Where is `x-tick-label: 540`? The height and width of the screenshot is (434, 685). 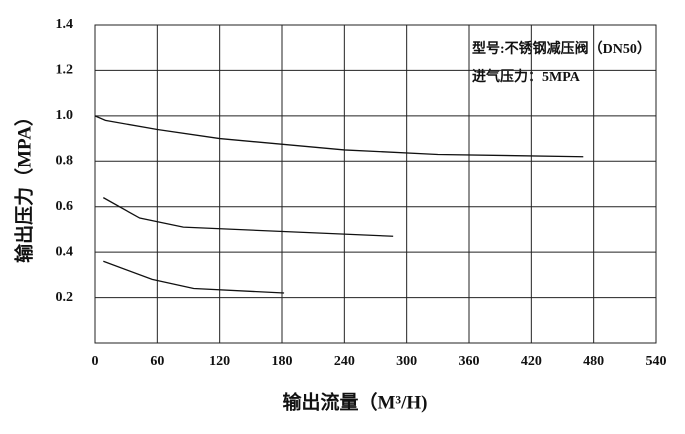 x-tick-label: 540 is located at coordinates (656, 361).